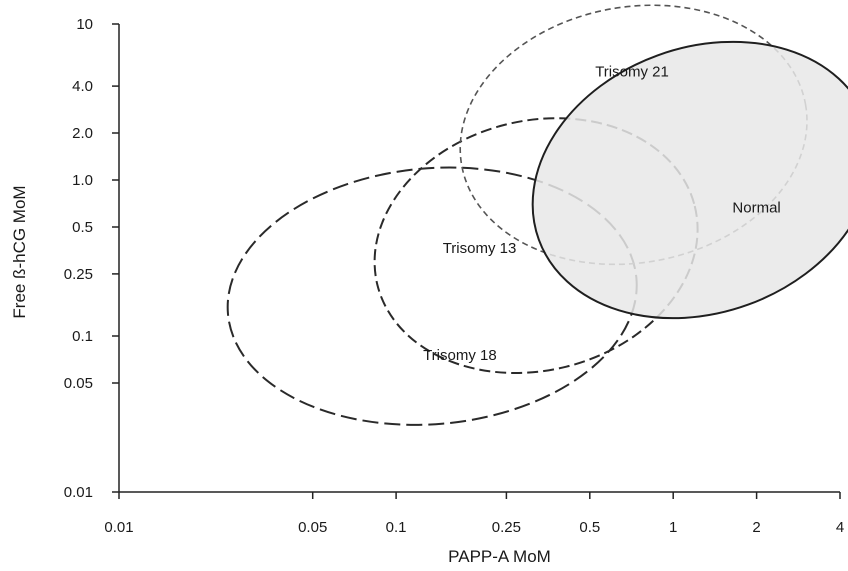  I want to click on y-tick-label: 10, so click(84, 24).